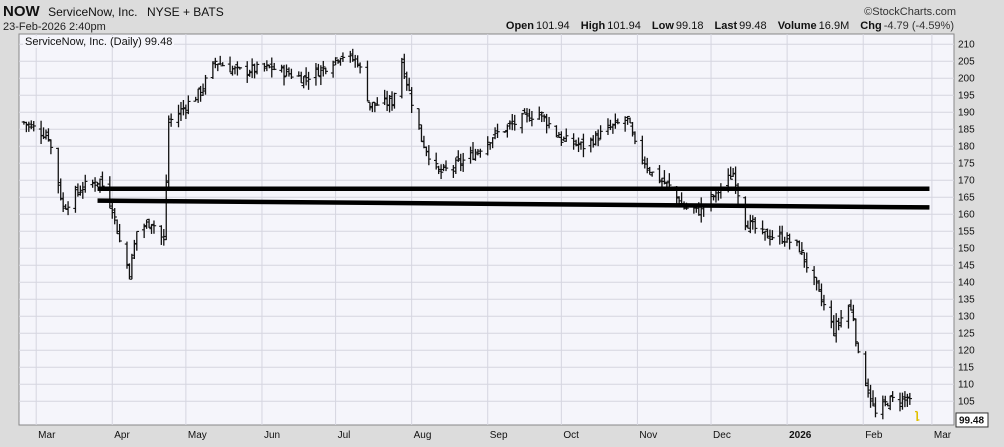  Describe the element at coordinates (520, 26) in the screenshot. I see `open-label: Open` at that location.